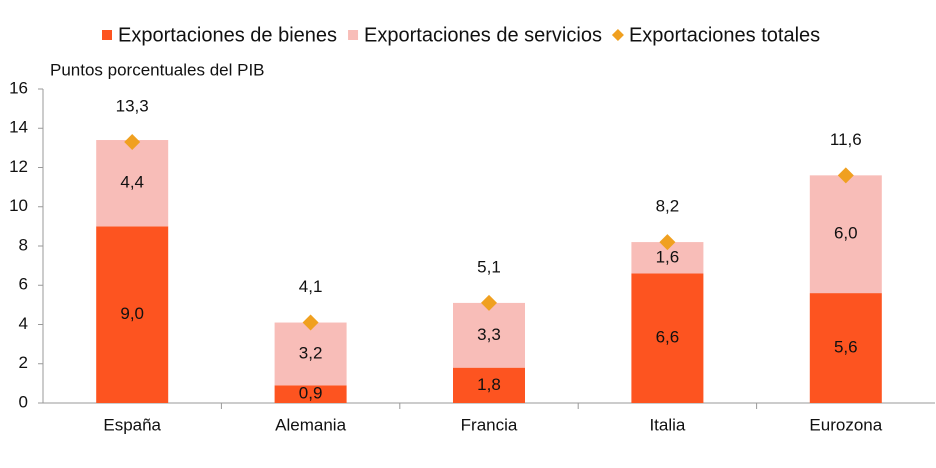 The image size is (936, 468). I want to click on y-tick-label: 12, so click(18, 166).